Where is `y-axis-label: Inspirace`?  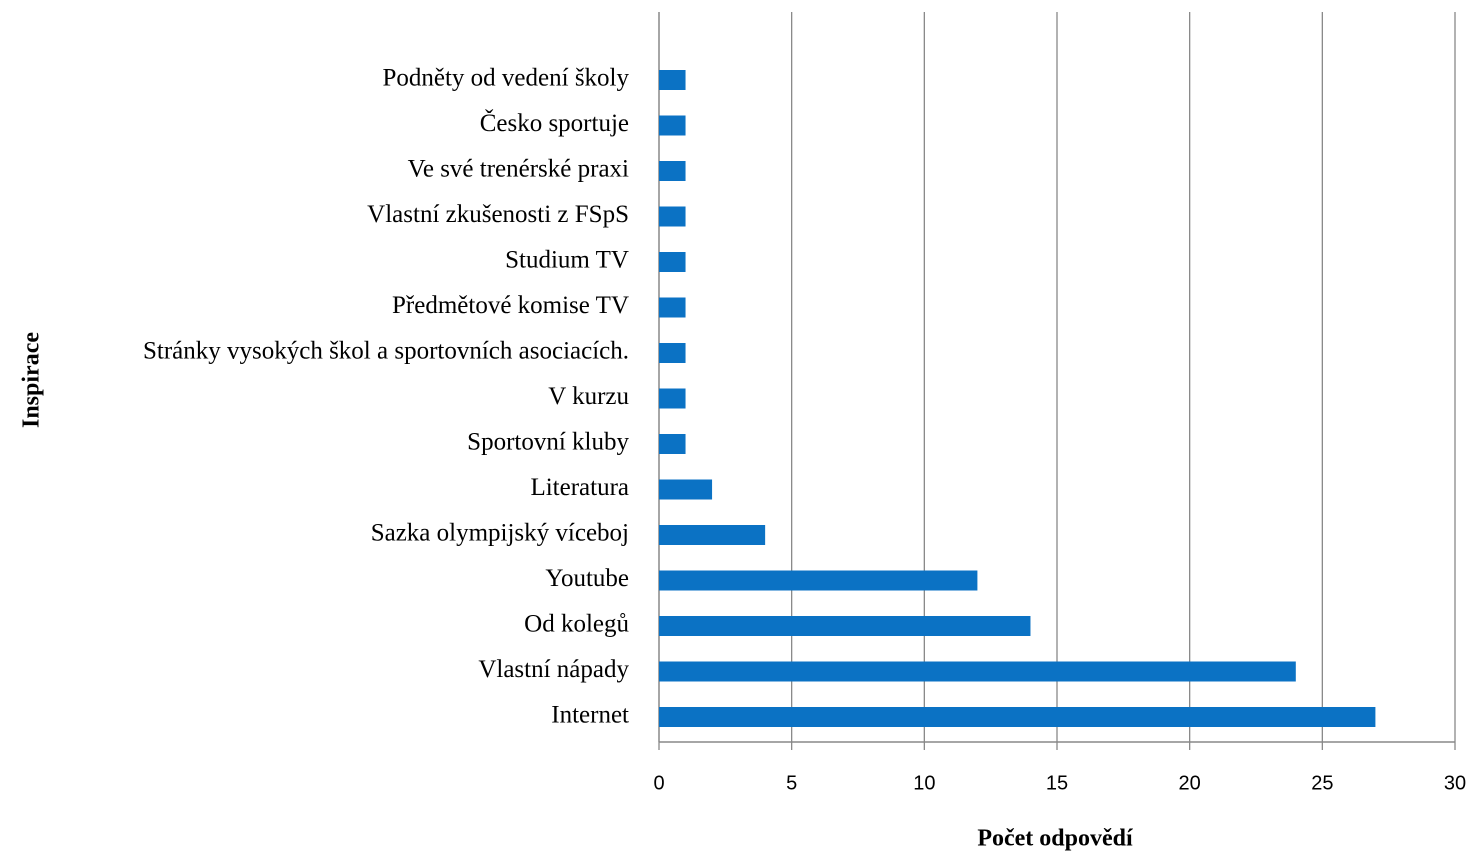
y-axis-label: Inspirace is located at coordinates (32, 380).